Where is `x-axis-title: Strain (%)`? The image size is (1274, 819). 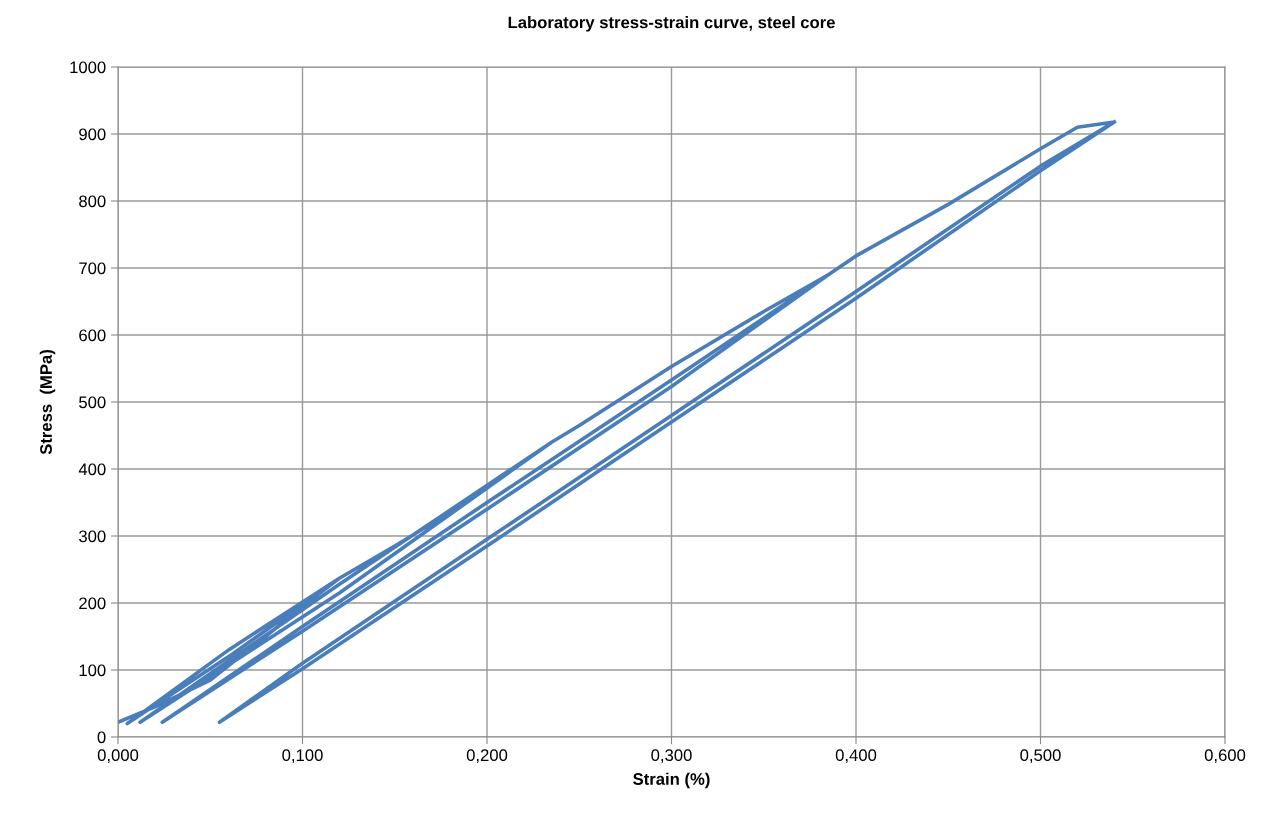
x-axis-title: Strain (%) is located at coordinates (671, 780).